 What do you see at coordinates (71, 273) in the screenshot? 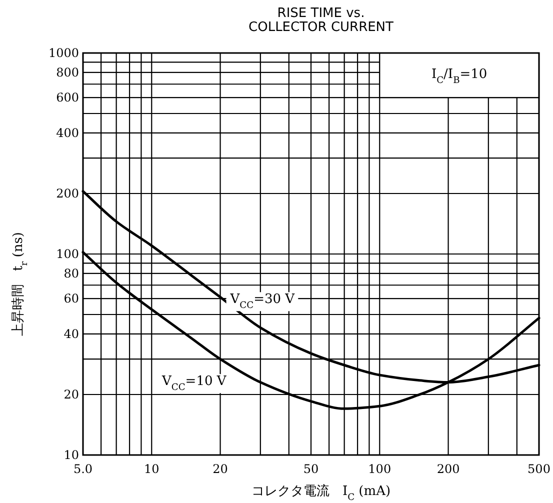
I see `y-tick-label: 80` at bounding box center [71, 273].